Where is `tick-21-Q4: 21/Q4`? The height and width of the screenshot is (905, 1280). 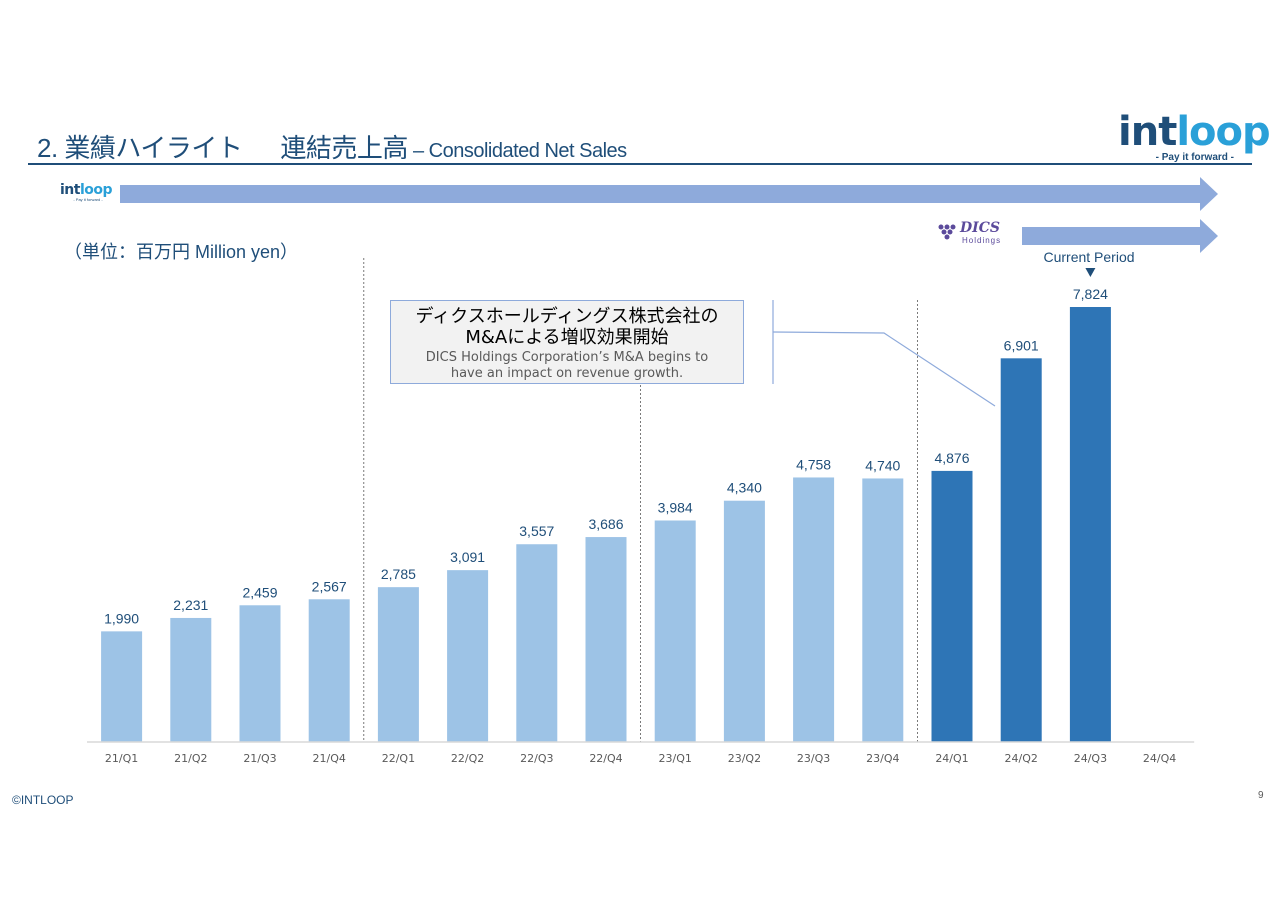
tick-21-Q4: 21/Q4 is located at coordinates (329, 758).